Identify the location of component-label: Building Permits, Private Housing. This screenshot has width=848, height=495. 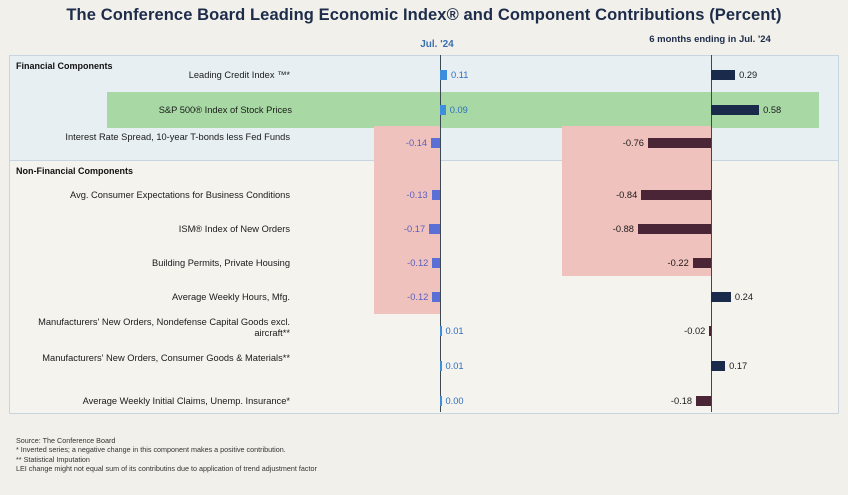
(221, 263).